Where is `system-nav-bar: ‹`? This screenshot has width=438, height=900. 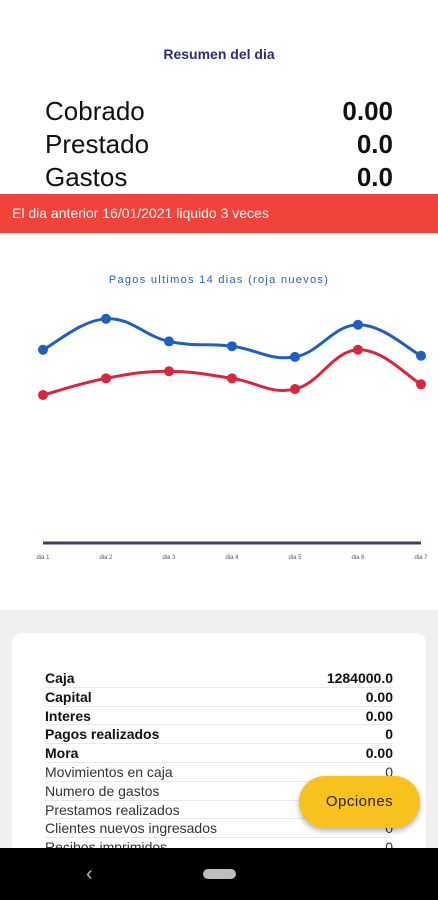 system-nav-bar: ‹ is located at coordinates (219, 874).